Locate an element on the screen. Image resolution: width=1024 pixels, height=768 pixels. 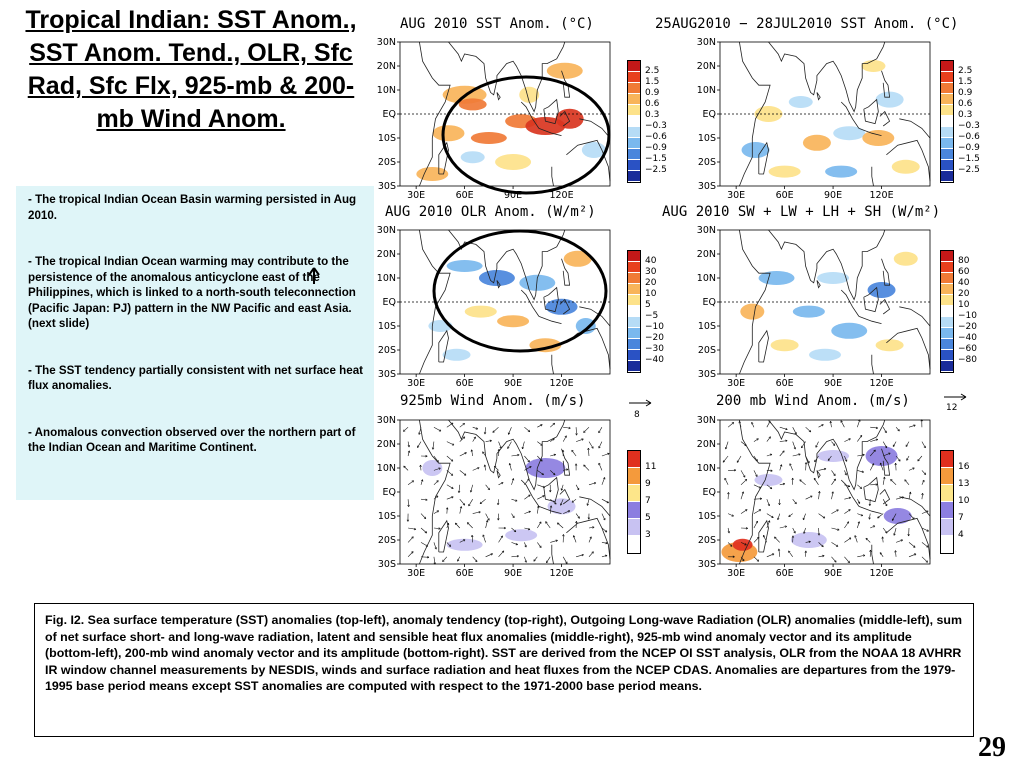
reference-vector-arrow-icon is located at coordinates (955, 397).